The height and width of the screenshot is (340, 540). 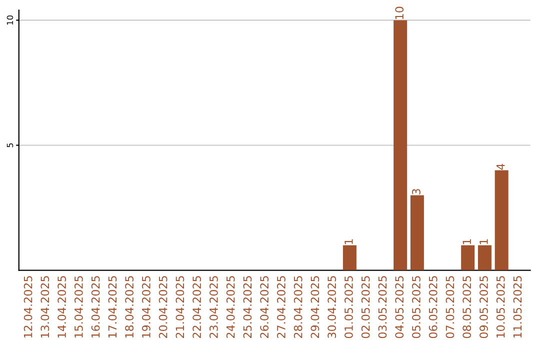 I want to click on data-label: 4, so click(x=500, y=167).